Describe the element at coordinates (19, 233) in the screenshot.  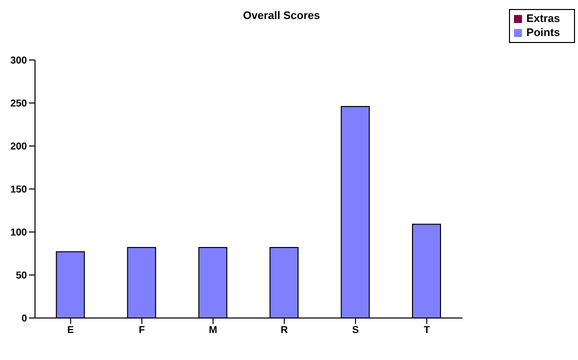
I see `y-tick-label: 100` at that location.